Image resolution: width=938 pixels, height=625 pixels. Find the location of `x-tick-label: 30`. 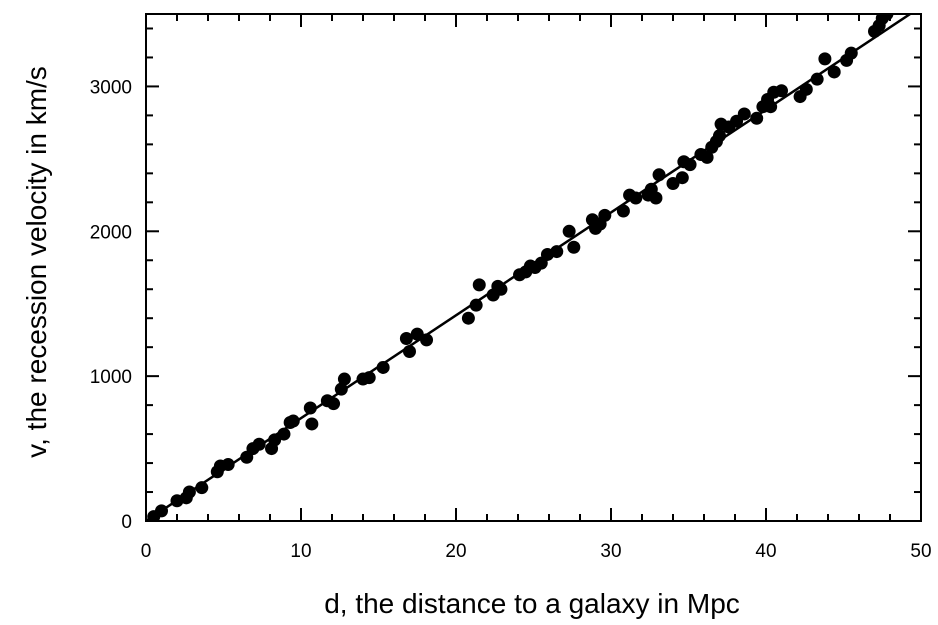

x-tick-label: 30 is located at coordinates (610, 551).